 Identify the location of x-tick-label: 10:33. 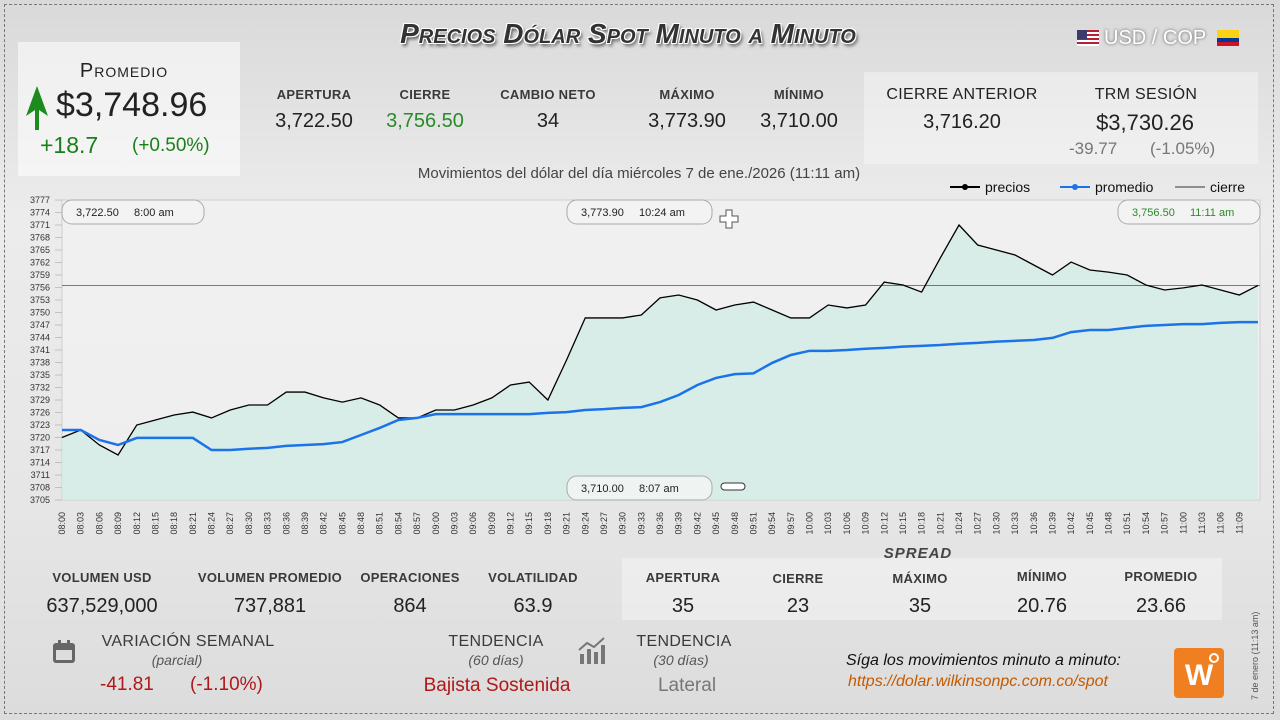
(1015, 523).